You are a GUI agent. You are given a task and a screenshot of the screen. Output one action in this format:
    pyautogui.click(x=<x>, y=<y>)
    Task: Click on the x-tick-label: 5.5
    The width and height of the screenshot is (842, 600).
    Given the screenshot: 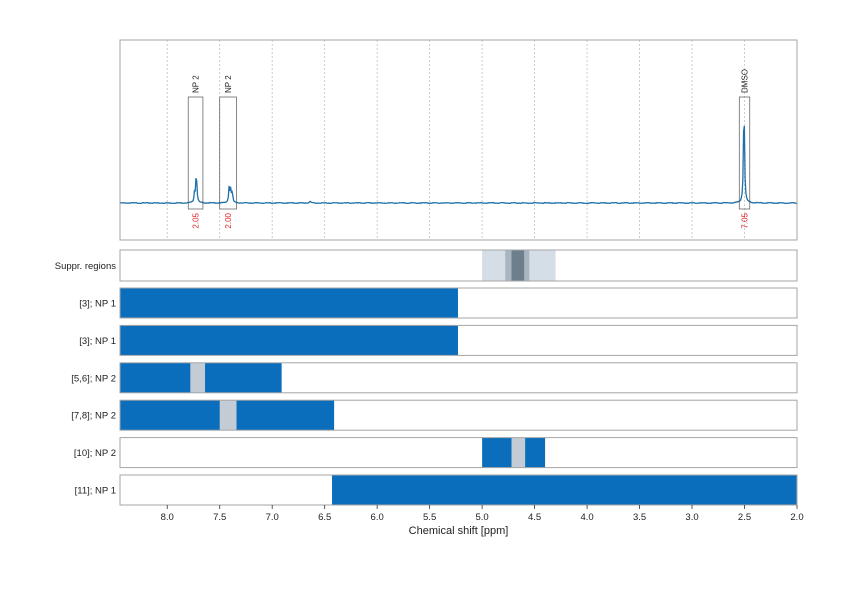 What is the action you would take?
    pyautogui.click(x=429, y=517)
    